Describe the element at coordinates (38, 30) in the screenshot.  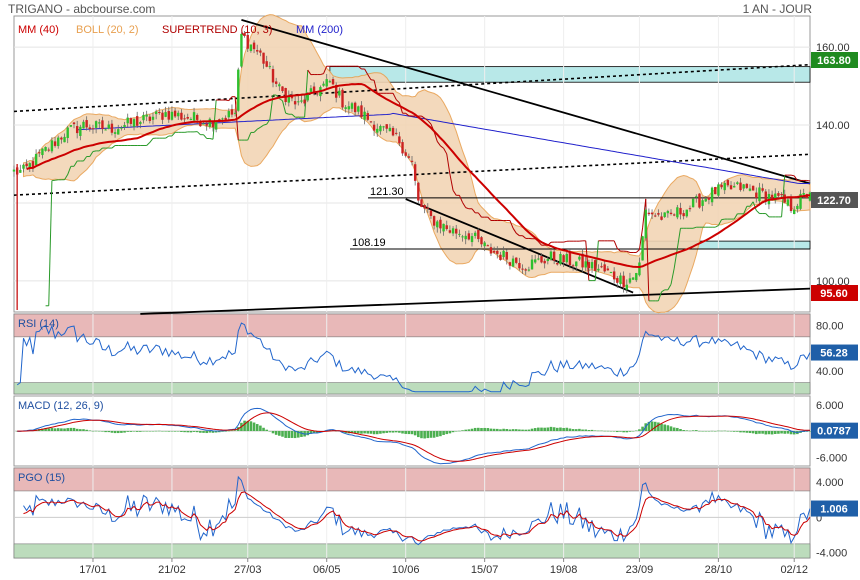
I see `price-legend-0: MM (40)` at that location.